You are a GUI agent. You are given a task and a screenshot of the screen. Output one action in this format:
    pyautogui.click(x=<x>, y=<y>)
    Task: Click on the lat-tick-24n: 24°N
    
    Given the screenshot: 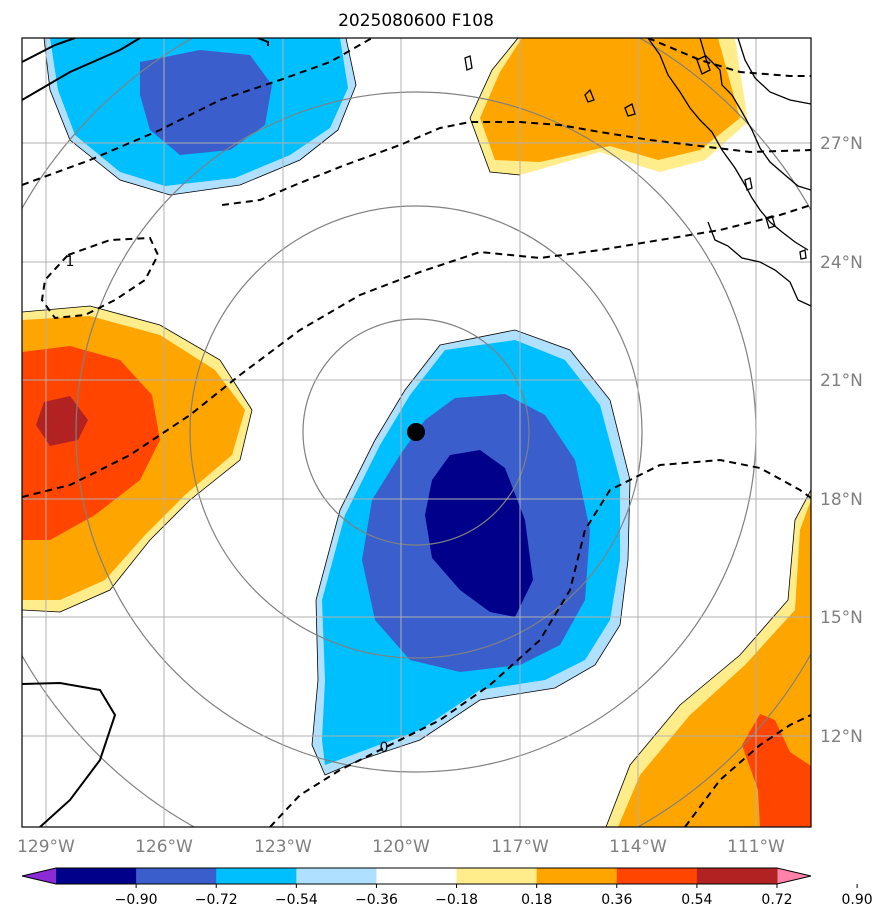 What is the action you would take?
    pyautogui.click(x=841, y=263)
    